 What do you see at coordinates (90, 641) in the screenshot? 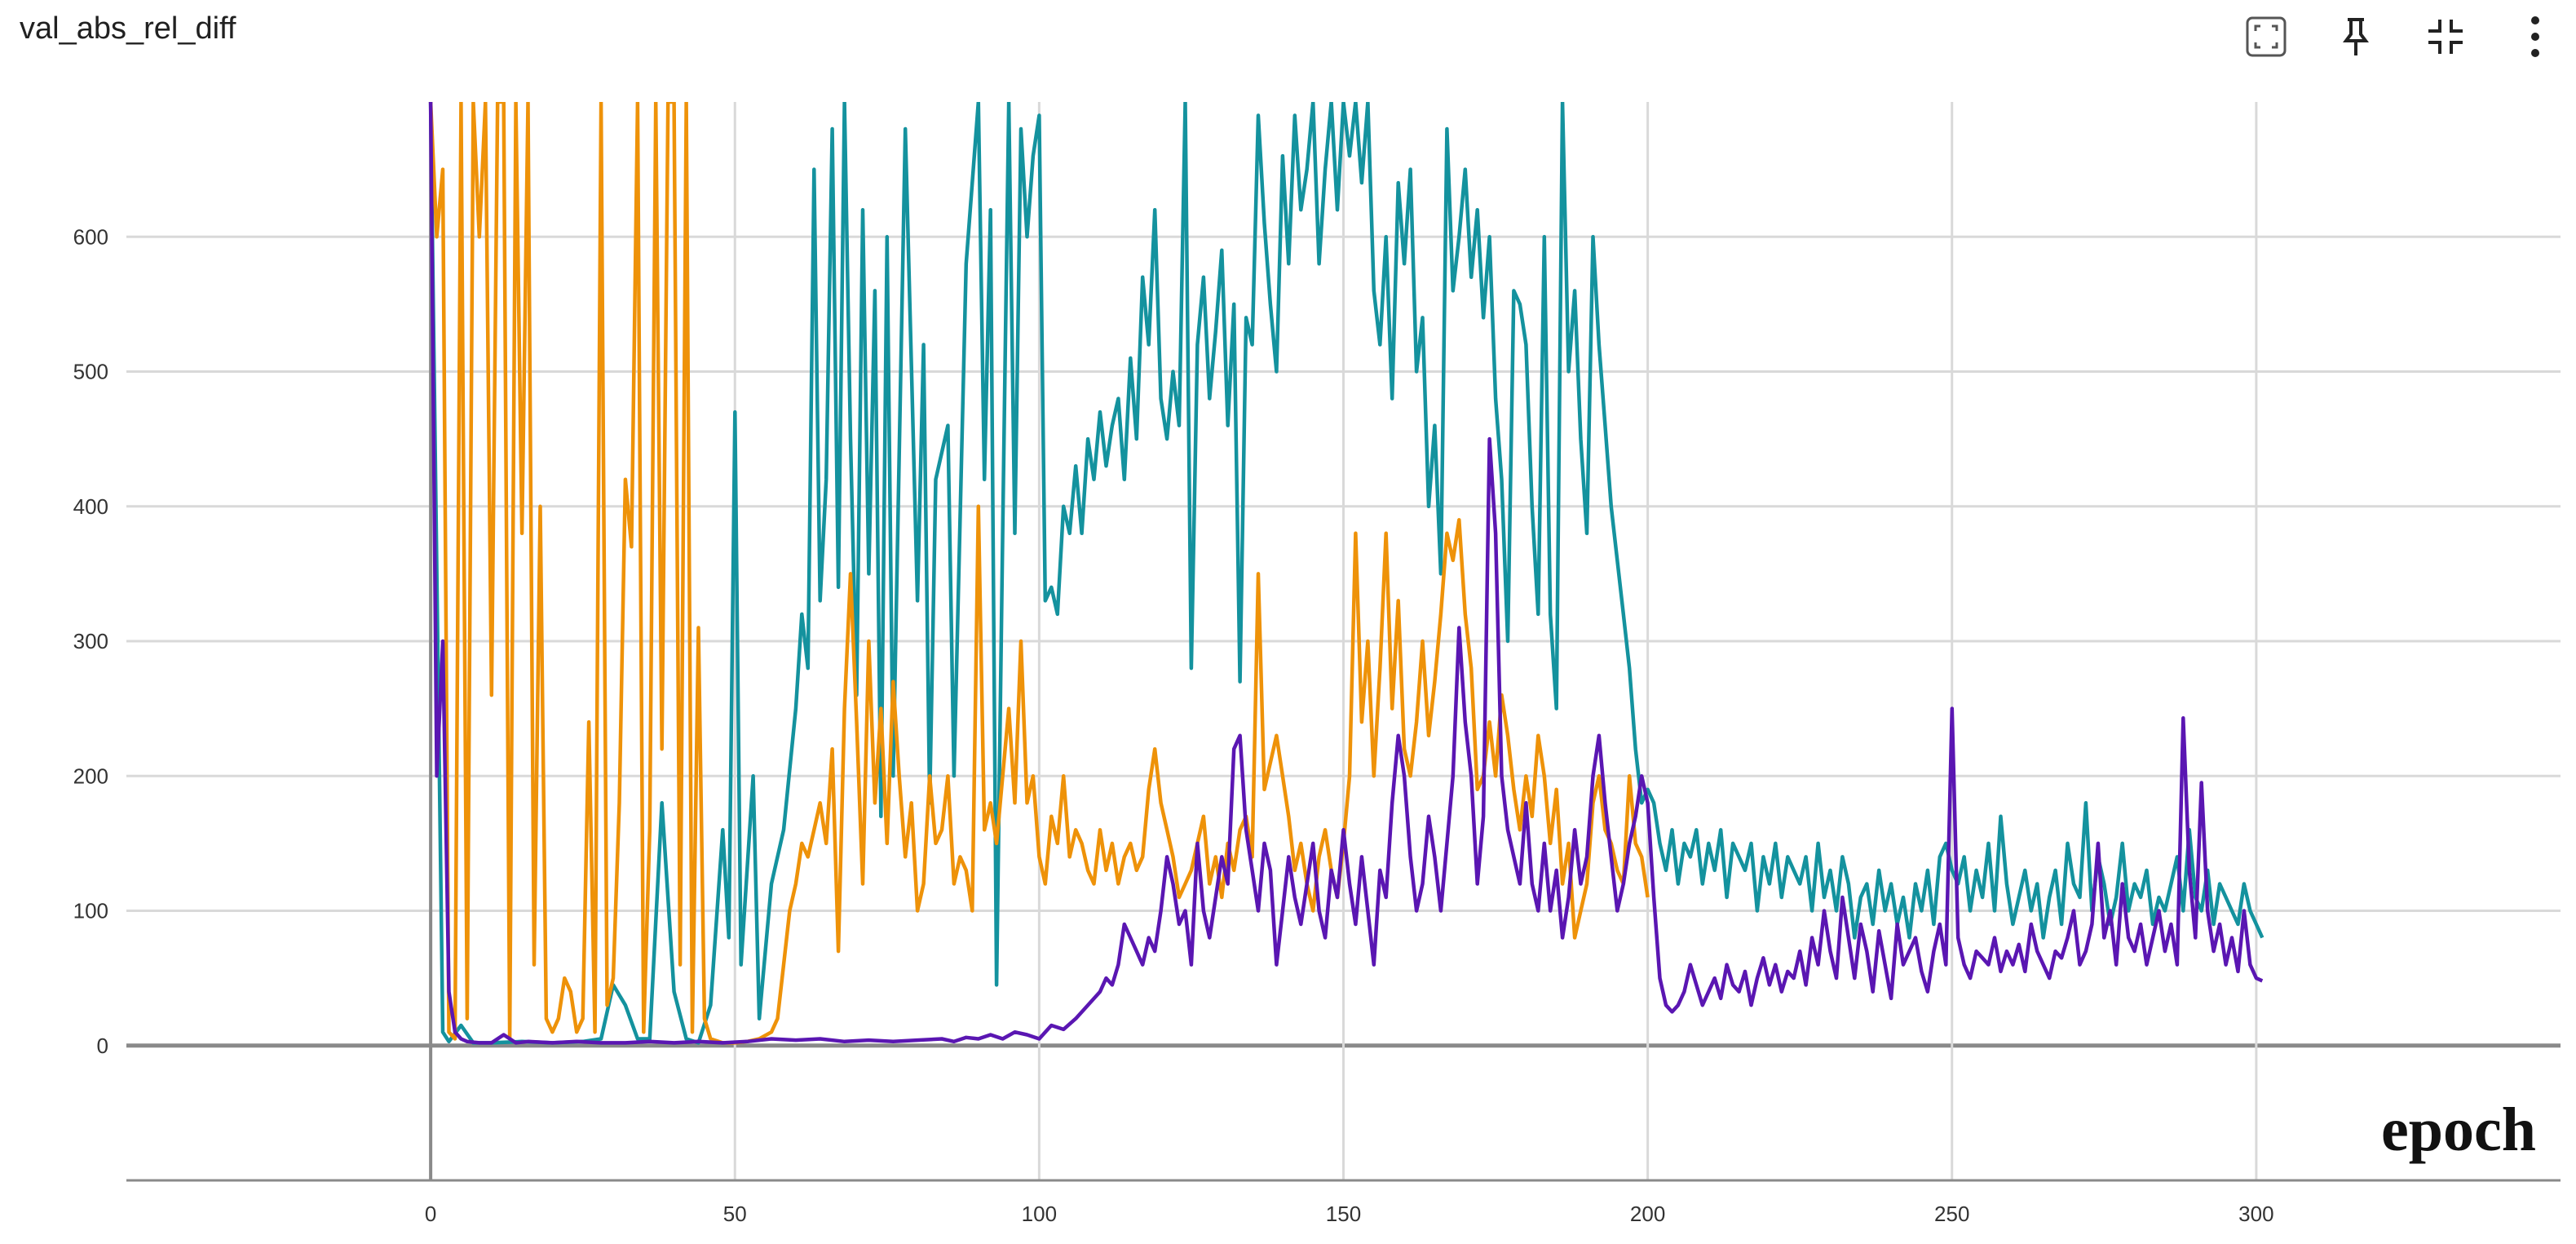
I see `y-tick-label: 300` at bounding box center [90, 641].